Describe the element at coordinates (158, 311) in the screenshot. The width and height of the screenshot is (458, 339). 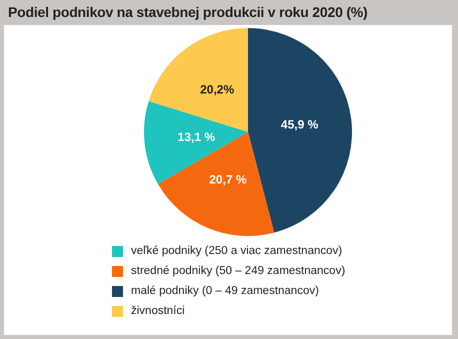
I see `legend-label: živnostníci` at that location.